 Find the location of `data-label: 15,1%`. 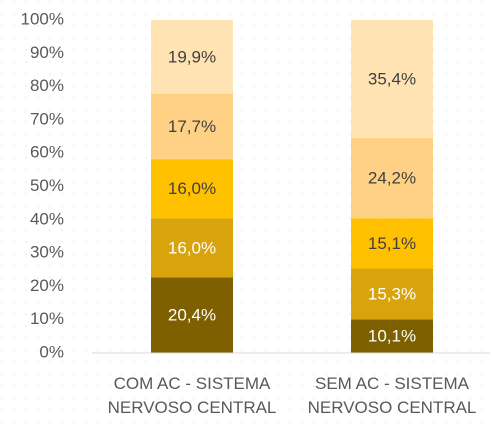

data-label: 15,1% is located at coordinates (392, 243).